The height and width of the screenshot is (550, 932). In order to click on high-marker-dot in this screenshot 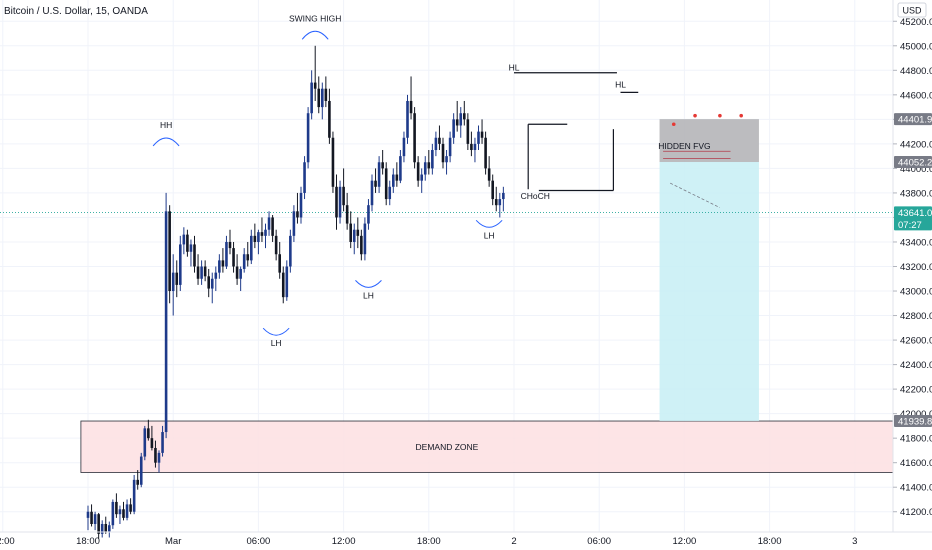, I will do `click(720, 115)`.